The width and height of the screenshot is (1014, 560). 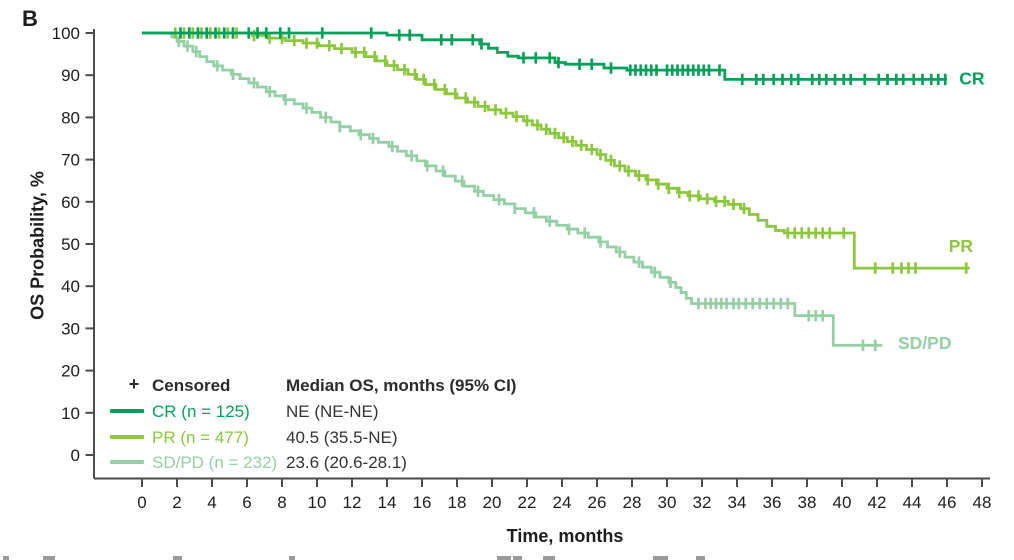 I want to click on pr-line-swatch, so click(x=127, y=437).